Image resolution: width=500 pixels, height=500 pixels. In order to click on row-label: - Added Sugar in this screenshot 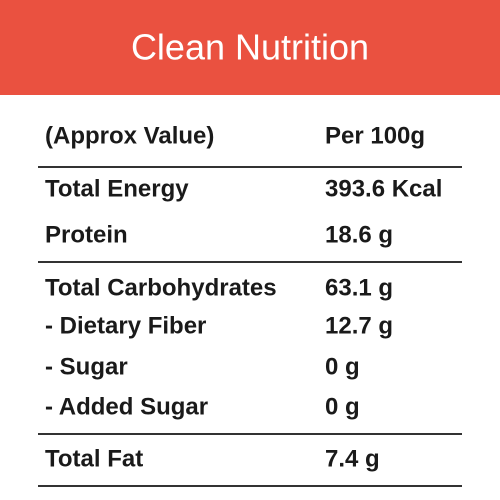, I will do `click(126, 406)`.